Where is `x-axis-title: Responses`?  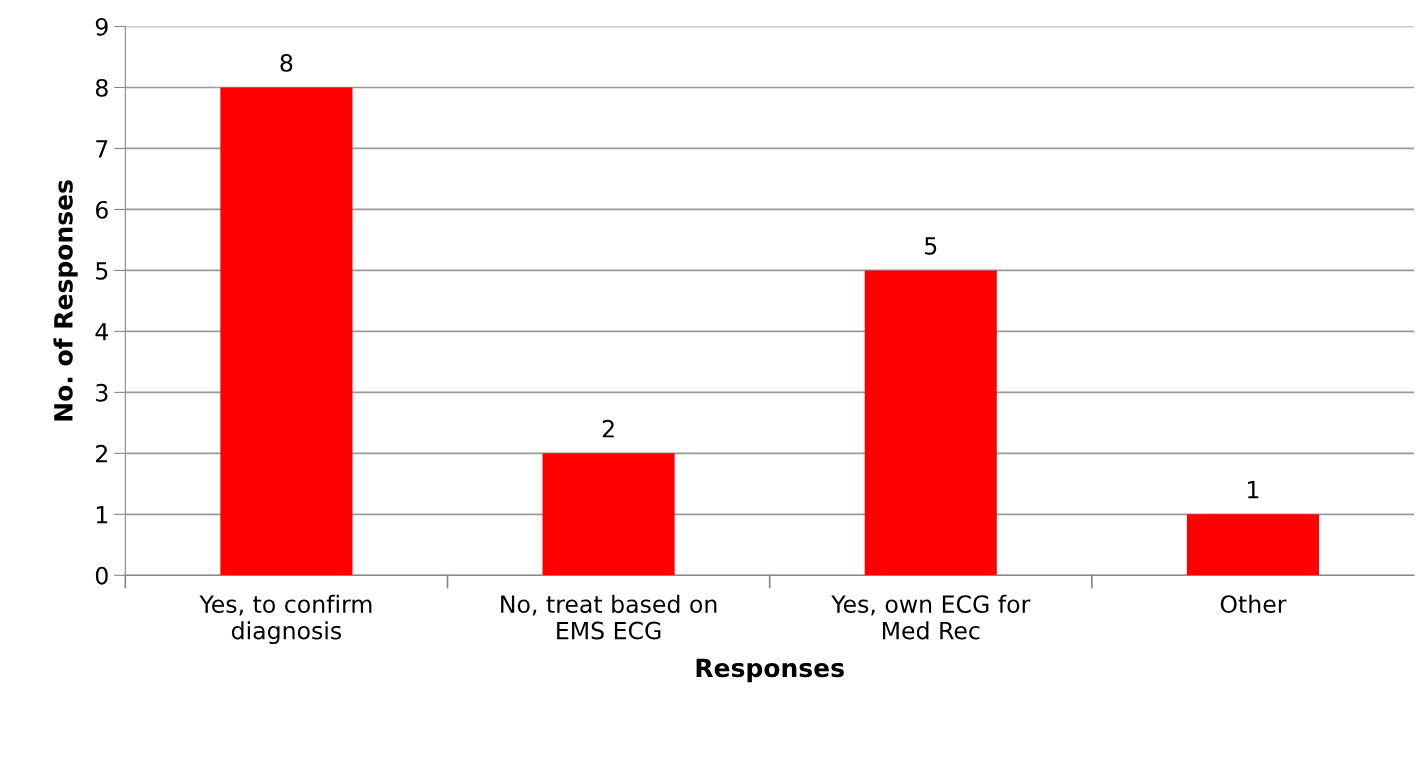 x-axis-title: Responses is located at coordinates (770, 670).